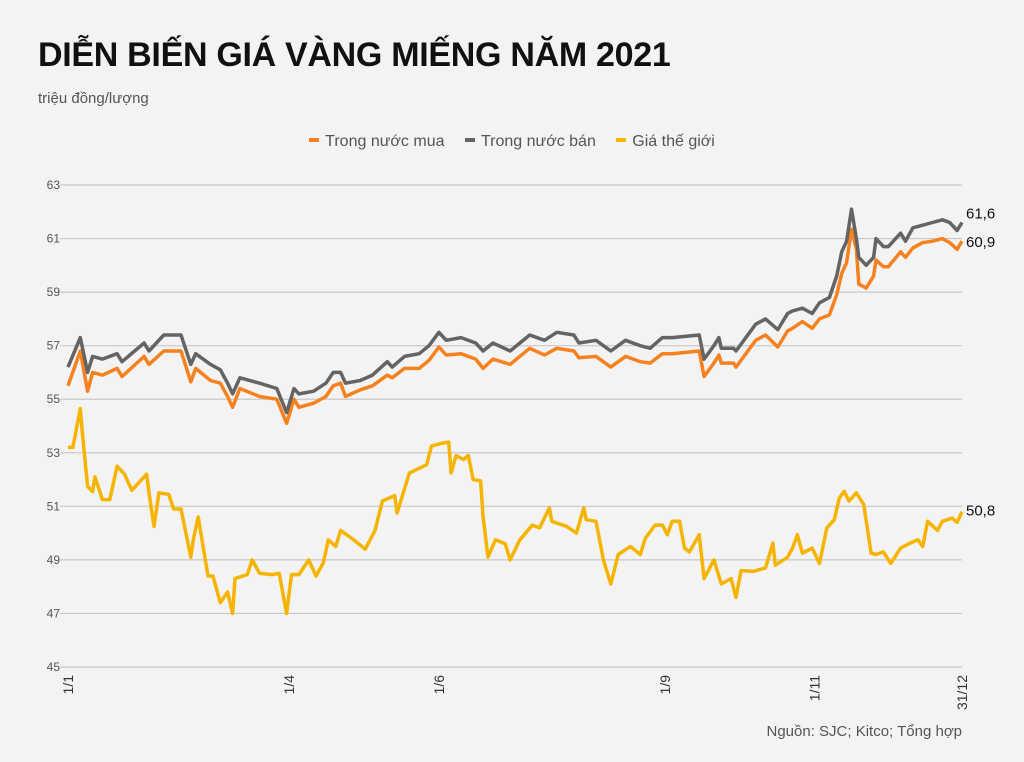 The height and width of the screenshot is (762, 1024). What do you see at coordinates (54, 346) in the screenshot?
I see `y-tick-label: 57` at bounding box center [54, 346].